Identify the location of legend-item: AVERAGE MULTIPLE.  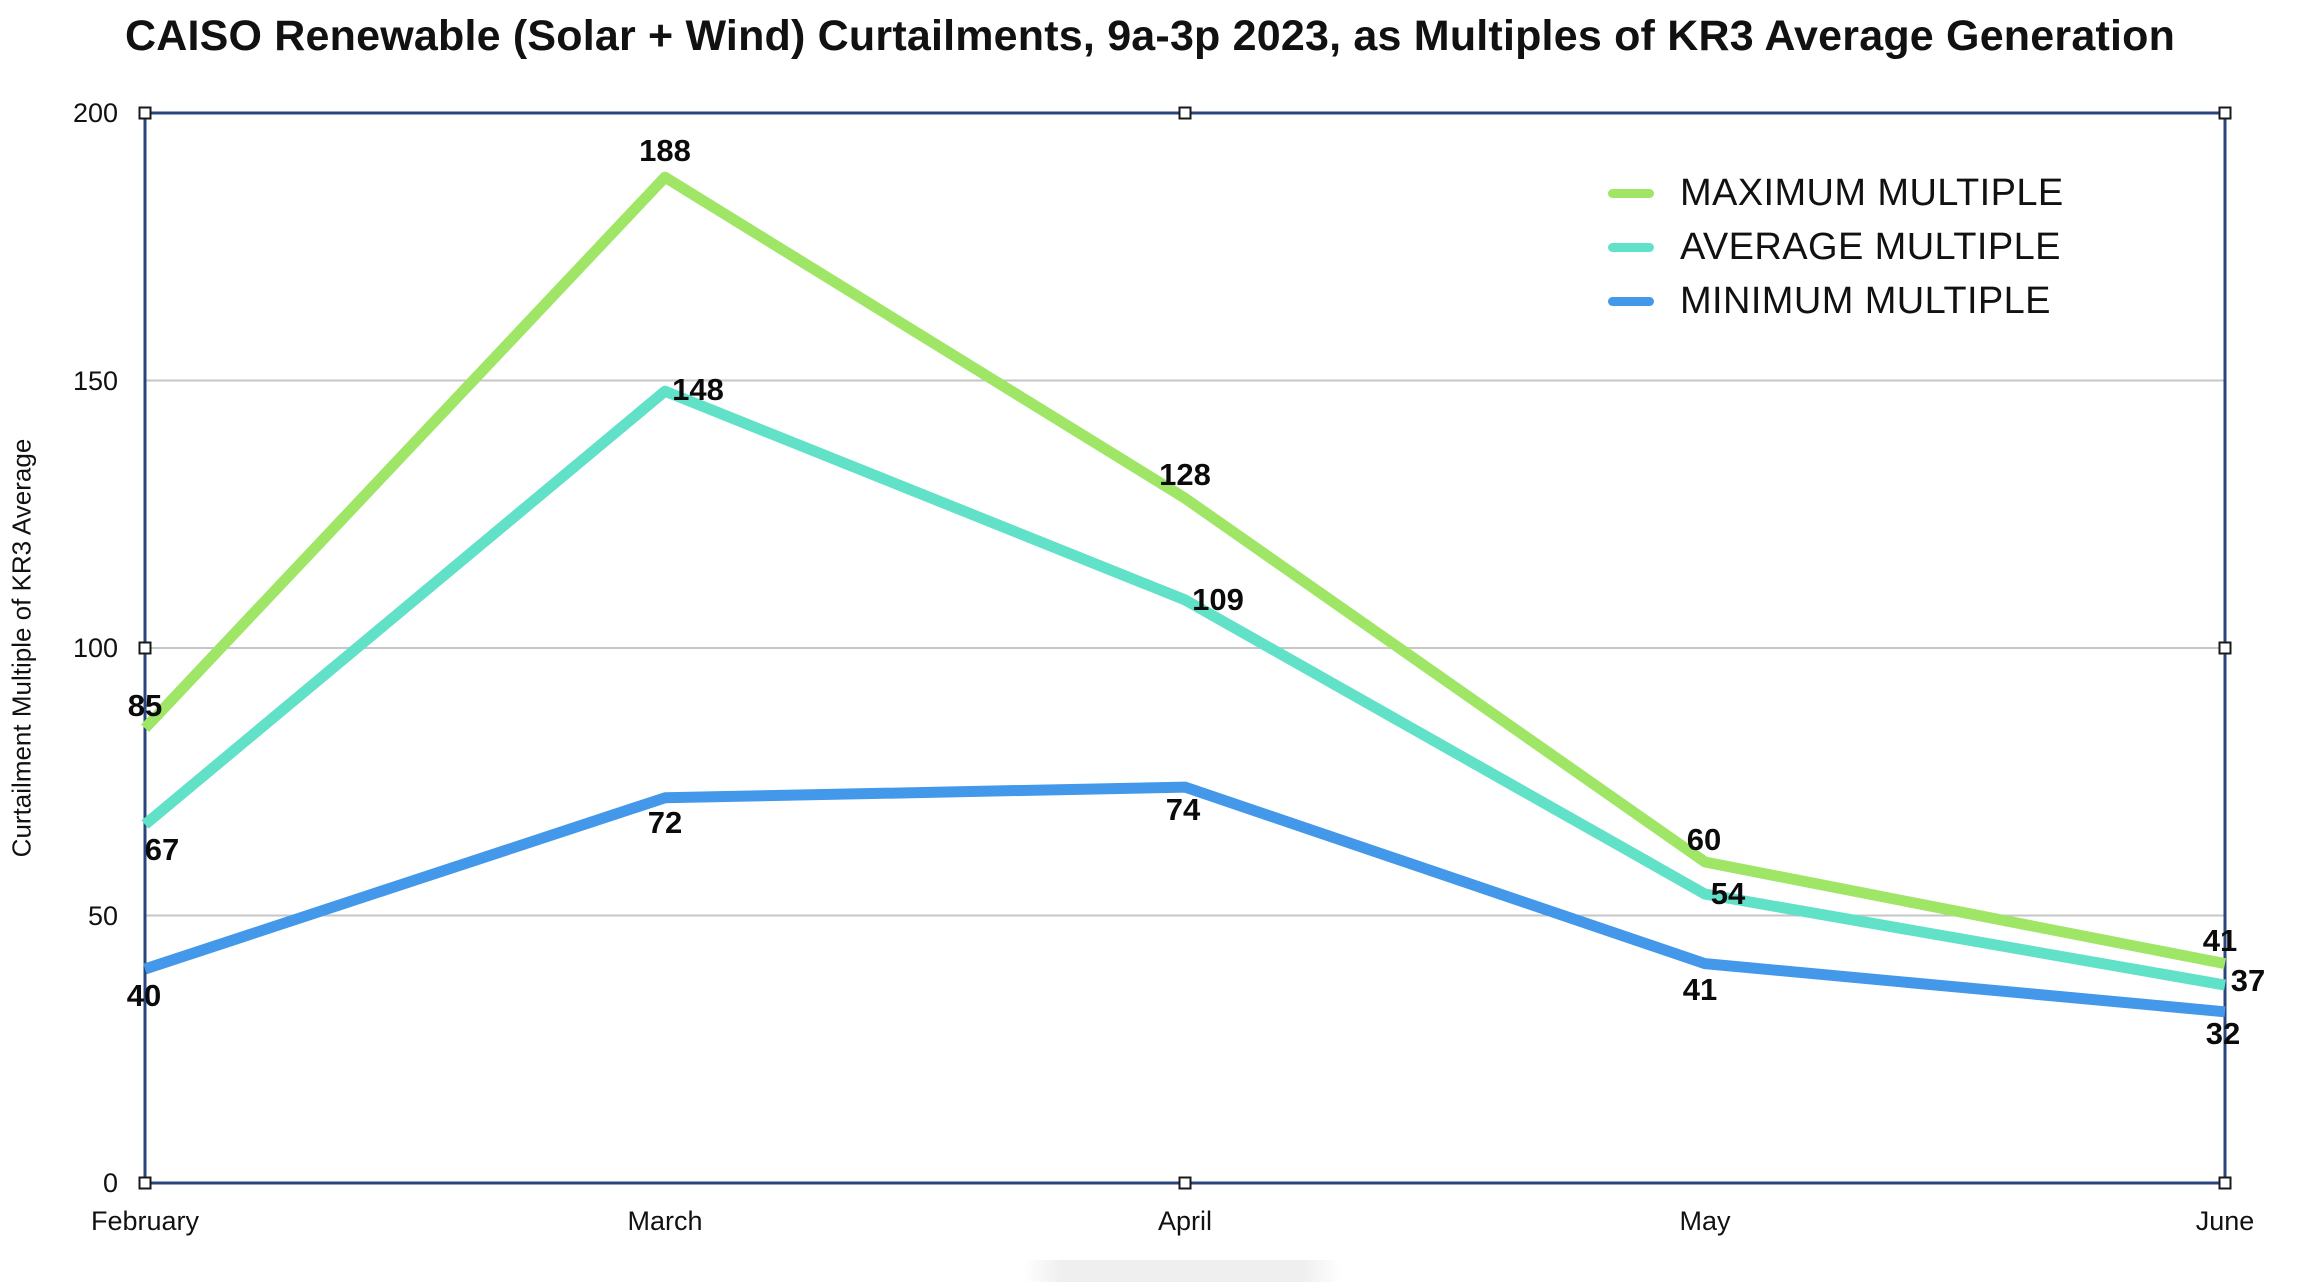
(1836, 247).